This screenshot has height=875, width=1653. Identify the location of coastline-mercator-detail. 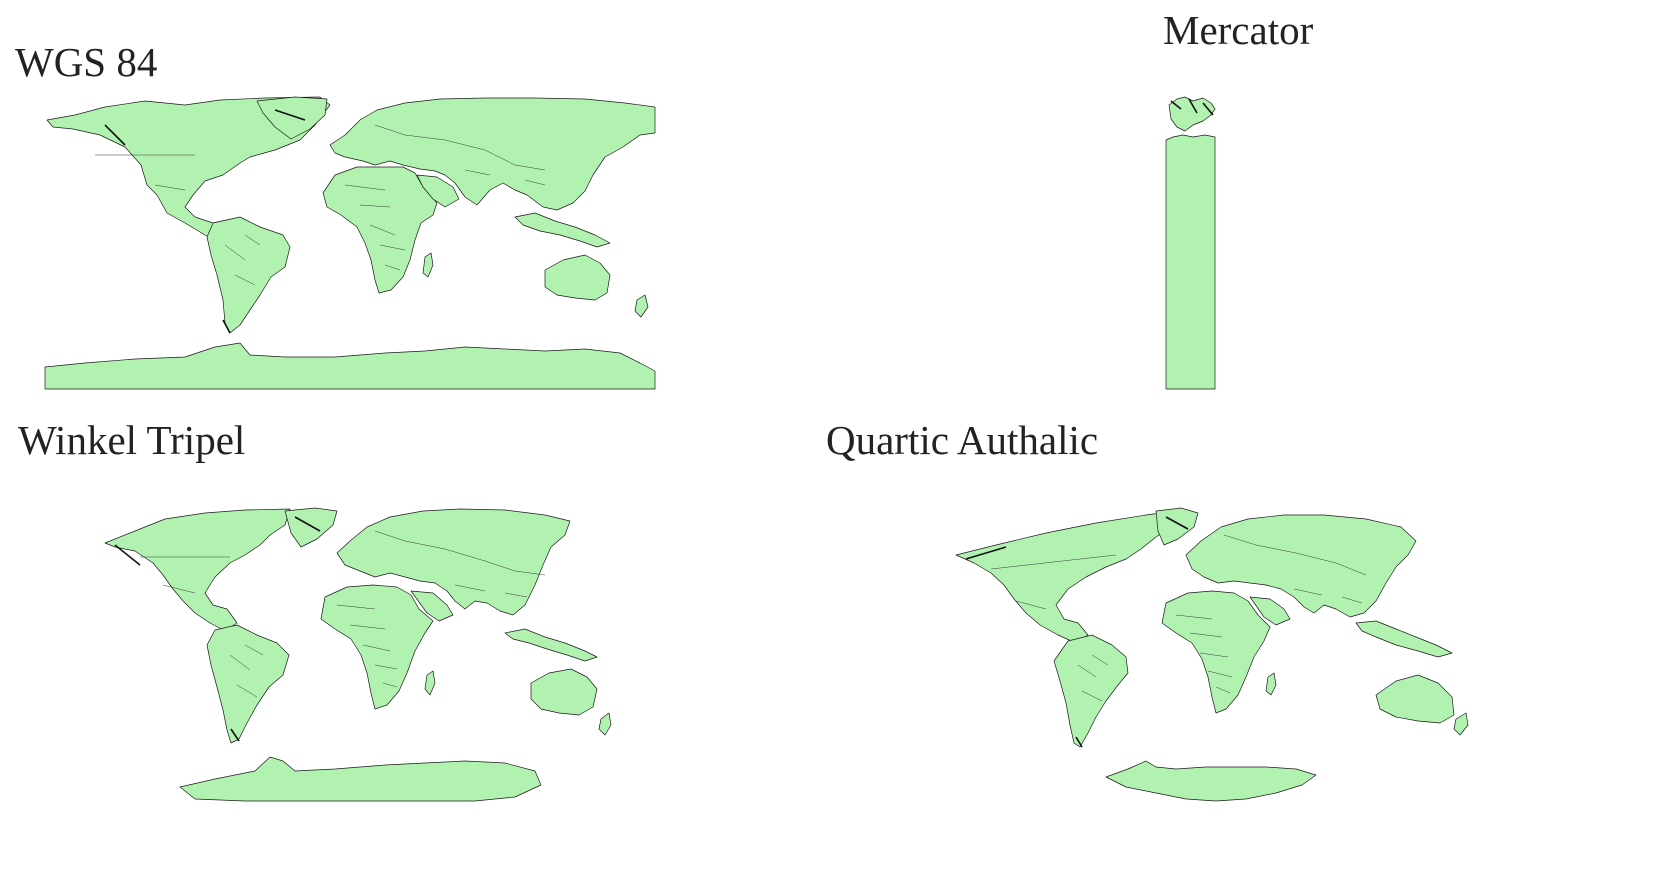
(1192, 107).